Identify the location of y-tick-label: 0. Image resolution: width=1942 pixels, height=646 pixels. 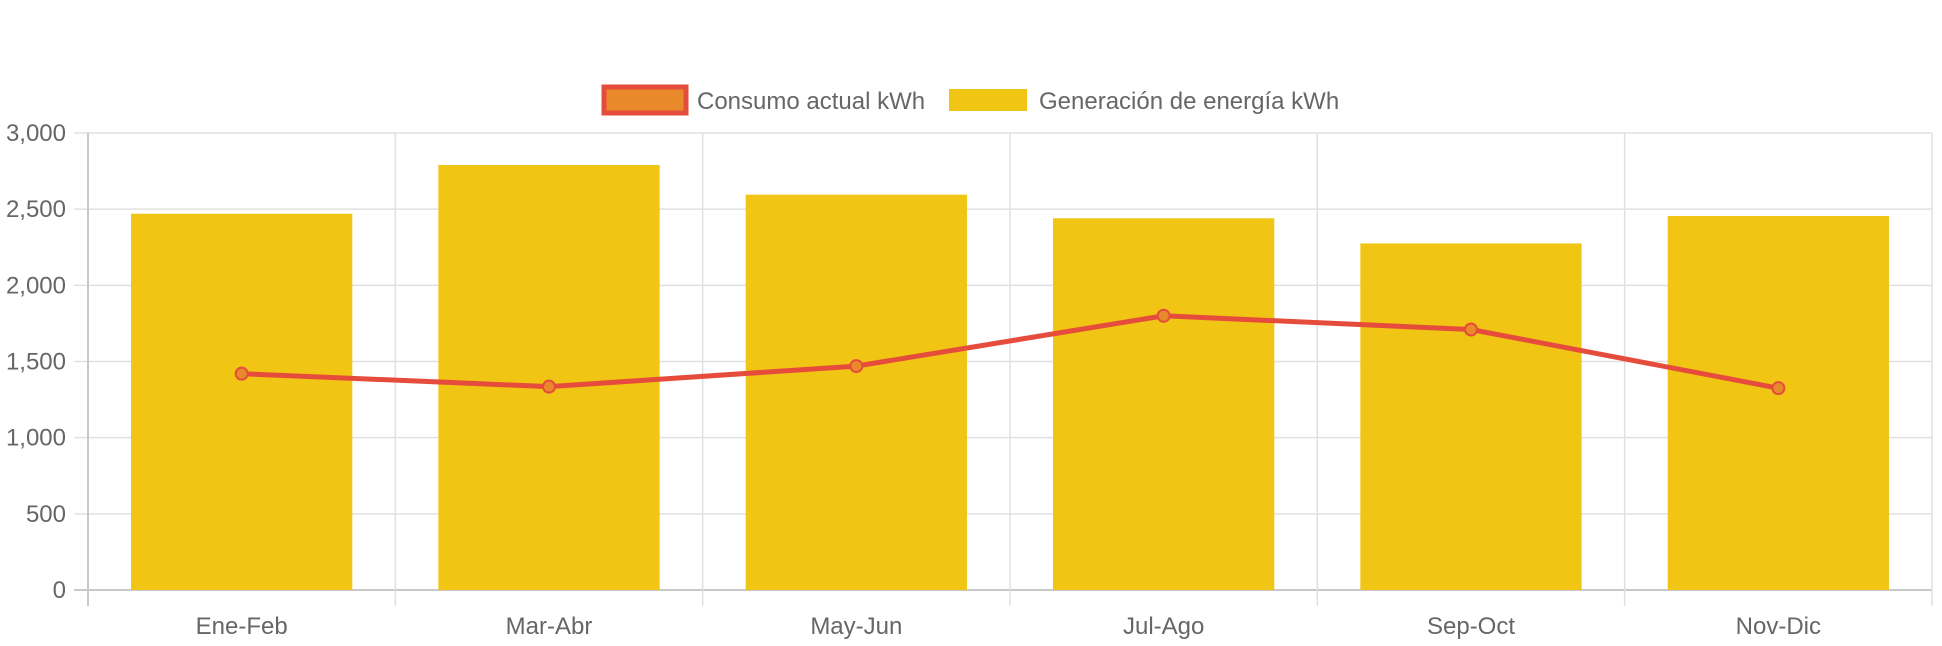
(59, 590).